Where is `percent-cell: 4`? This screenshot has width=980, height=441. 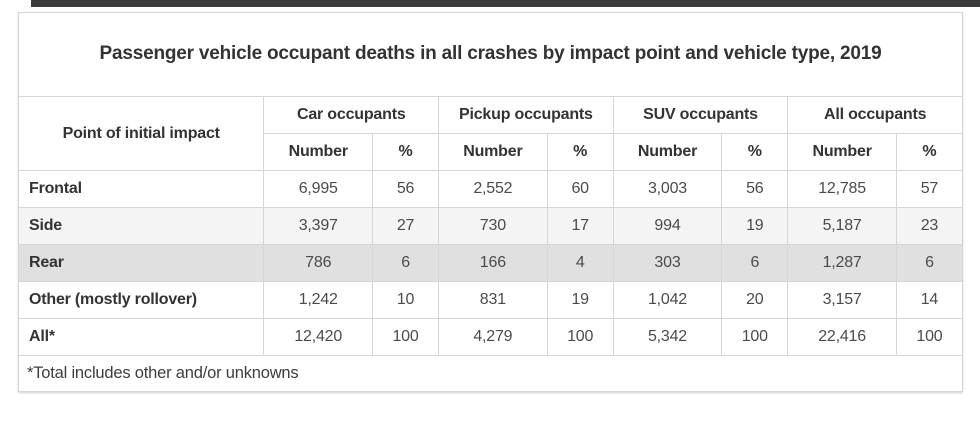 percent-cell: 4 is located at coordinates (580, 263).